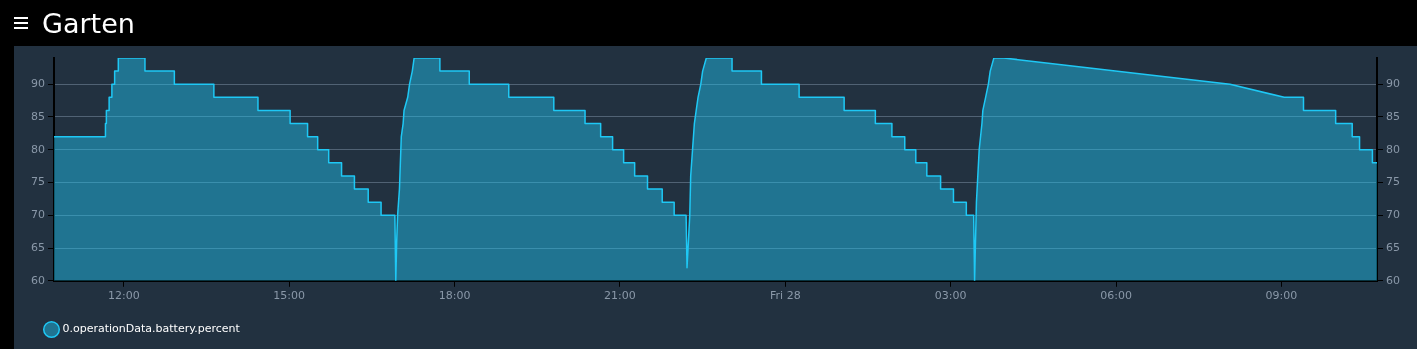 The height and width of the screenshot is (349, 1417). I want to click on y2-tick-label: 85, so click(1393, 116).